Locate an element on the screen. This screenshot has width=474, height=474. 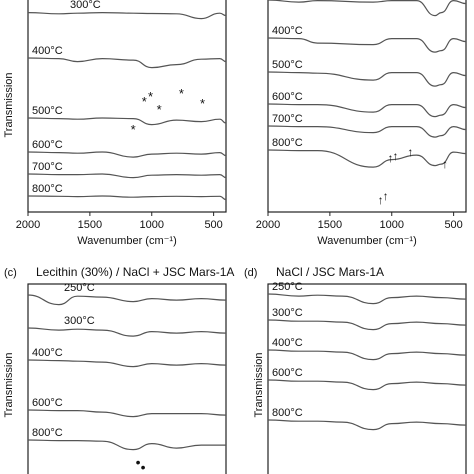
panel-label: (d) is located at coordinates (250, 273).